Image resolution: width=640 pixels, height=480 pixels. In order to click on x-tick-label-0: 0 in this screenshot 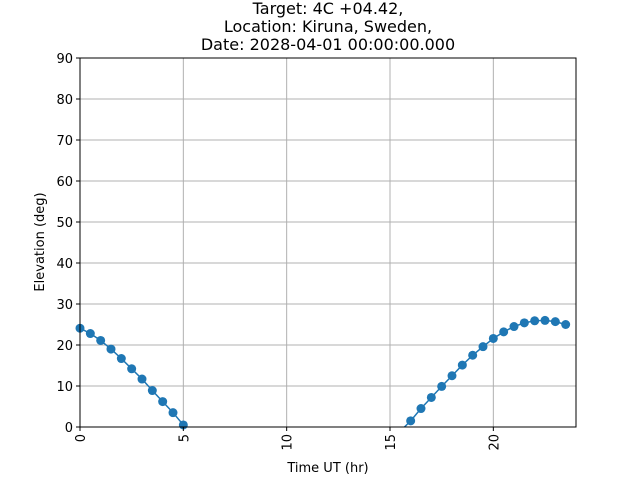, I will do `click(81, 438)`.